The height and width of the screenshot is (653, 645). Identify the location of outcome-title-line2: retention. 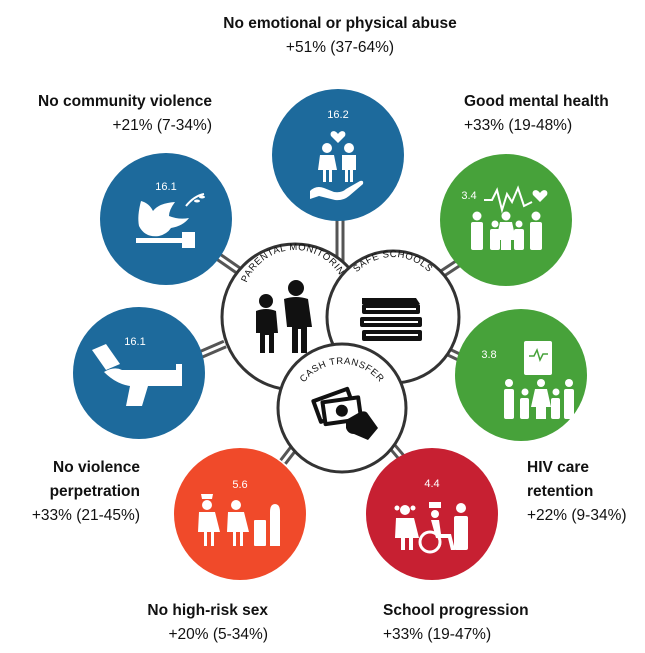
(560, 491).